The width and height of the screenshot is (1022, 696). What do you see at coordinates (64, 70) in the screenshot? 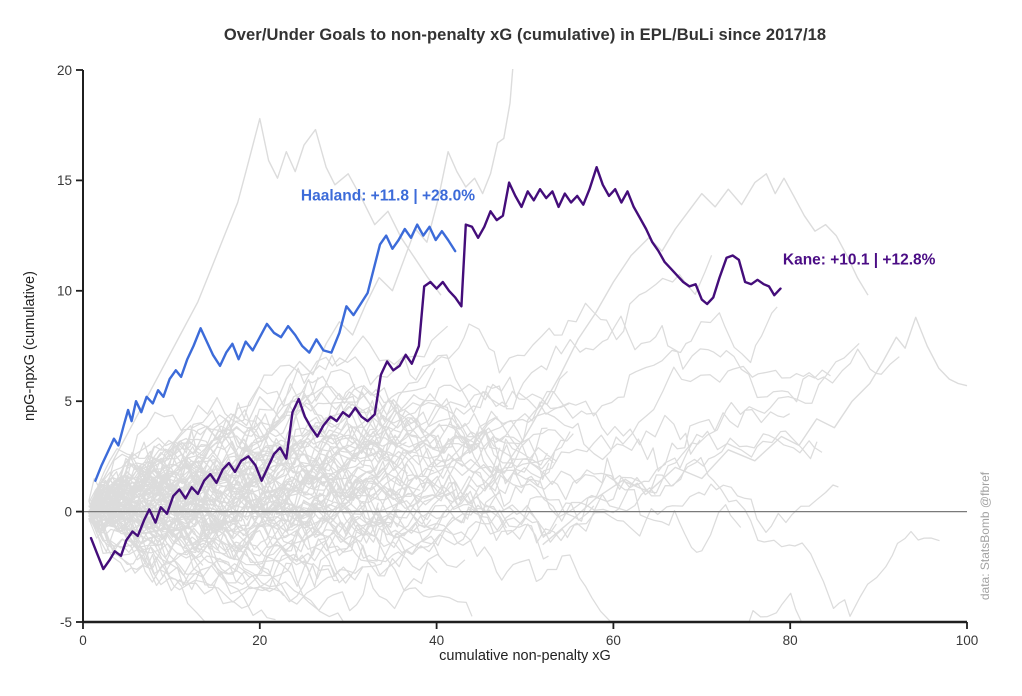
I see `y-tick-label: 20` at bounding box center [64, 70].